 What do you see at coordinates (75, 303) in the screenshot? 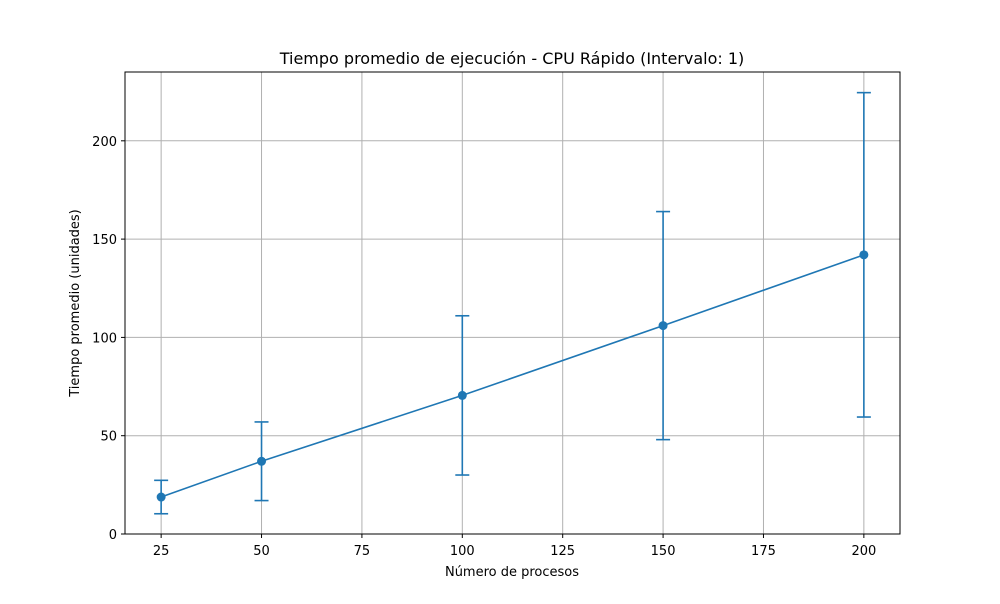
I see `y-axis-label: Tiempo promedio (unidades)` at bounding box center [75, 303].